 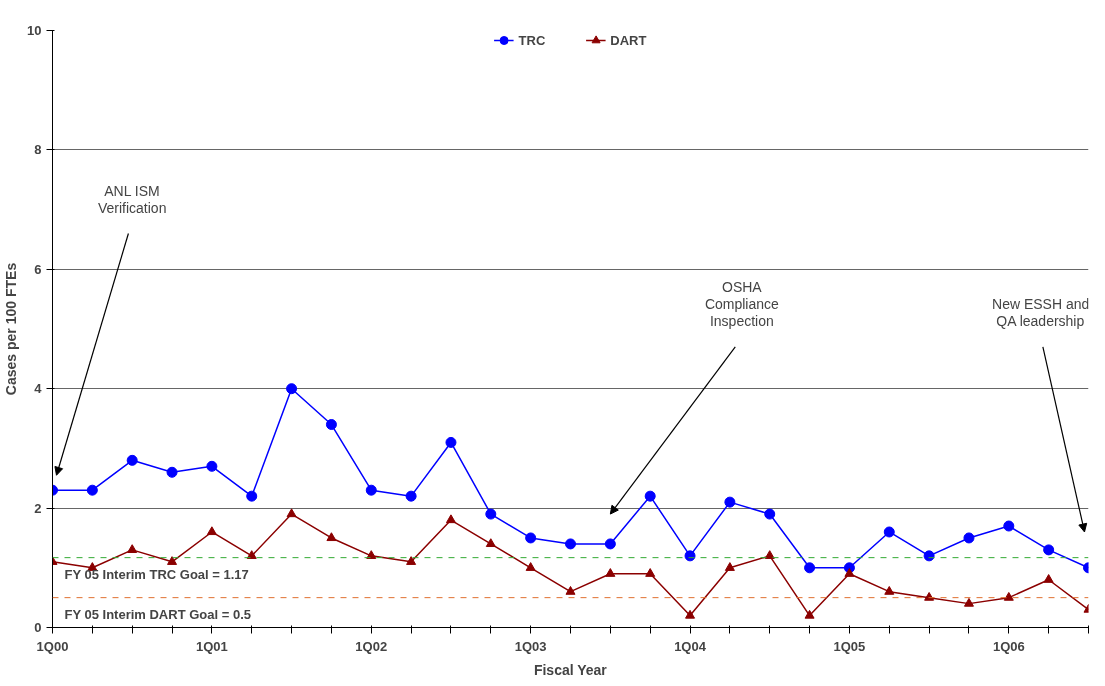 I want to click on legend-label: TRC, so click(x=532, y=40).